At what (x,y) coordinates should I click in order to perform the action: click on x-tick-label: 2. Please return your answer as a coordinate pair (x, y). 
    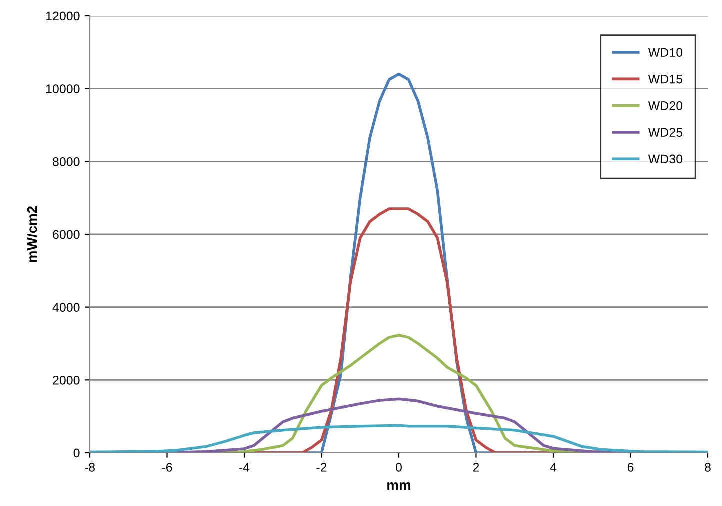
    Looking at the image, I should click on (476, 467).